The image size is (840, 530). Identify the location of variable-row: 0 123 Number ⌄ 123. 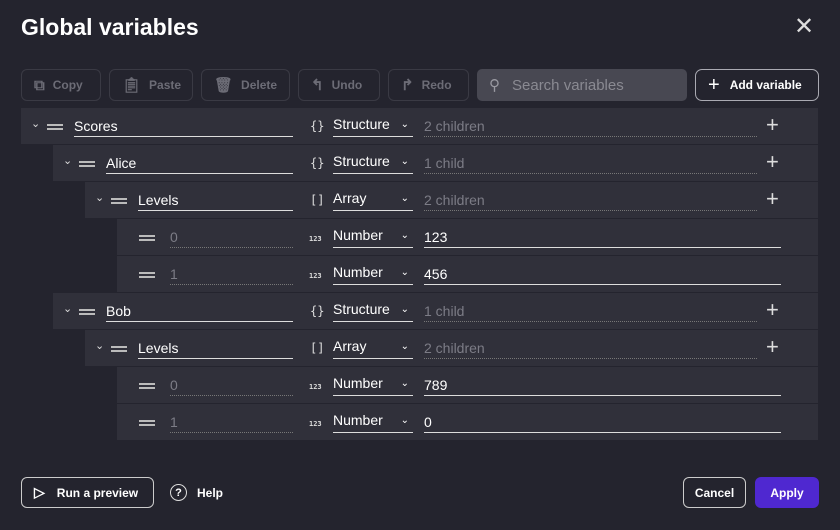
(467, 237).